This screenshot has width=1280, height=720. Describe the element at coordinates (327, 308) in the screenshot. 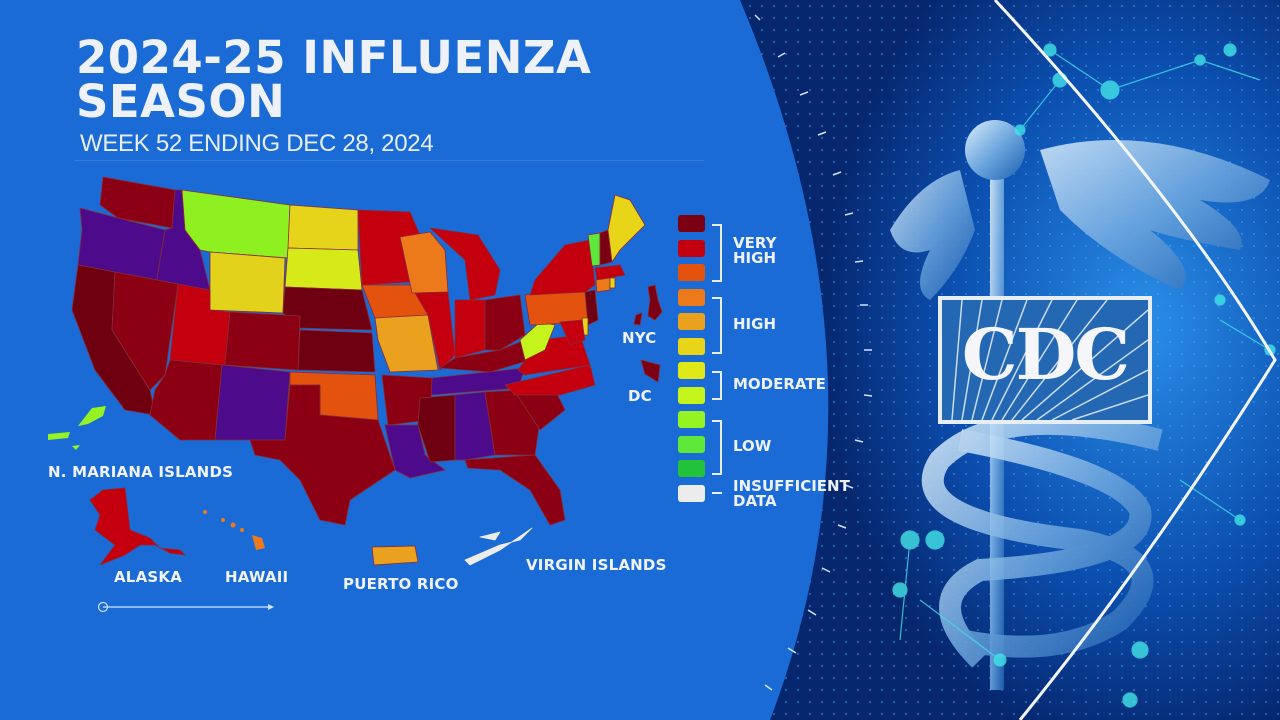

I see `state-ne` at that location.